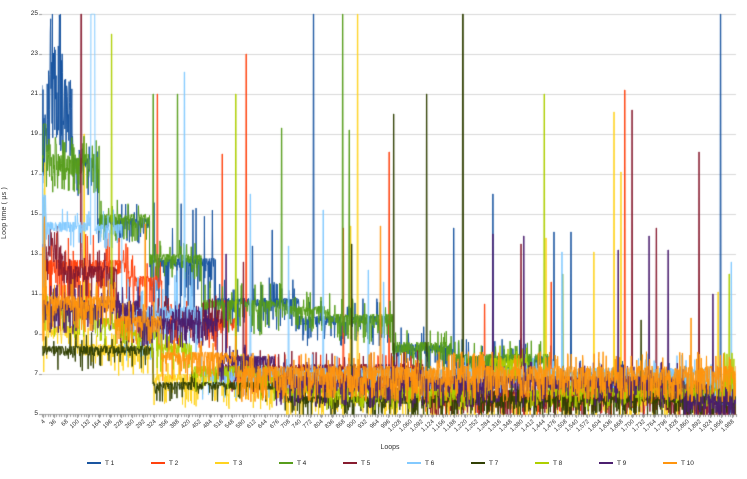  I want to click on y-tick-label: 21, so click(34, 93).